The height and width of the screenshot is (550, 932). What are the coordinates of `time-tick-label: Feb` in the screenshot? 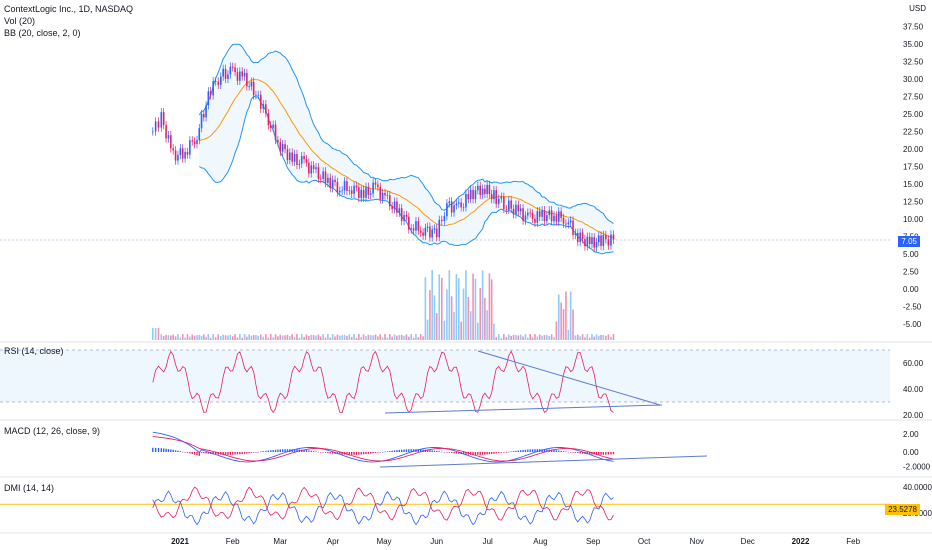 It's located at (233, 541).